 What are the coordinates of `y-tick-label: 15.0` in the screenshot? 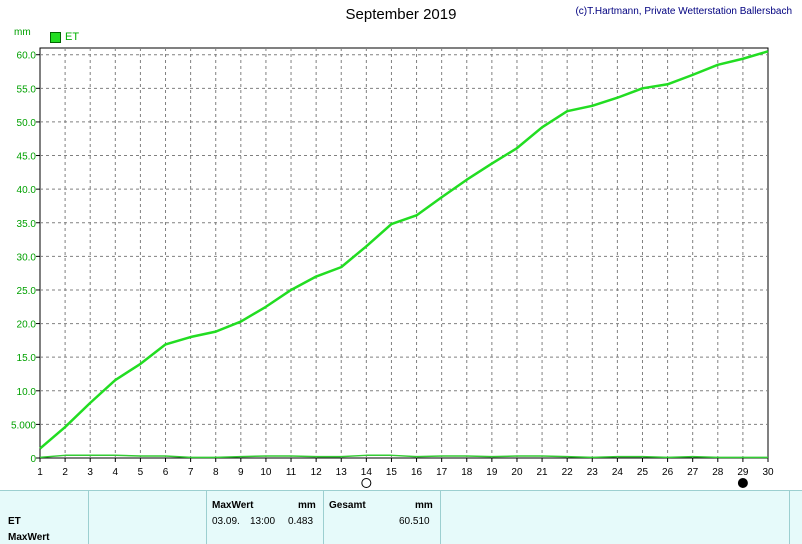 It's located at (27, 358).